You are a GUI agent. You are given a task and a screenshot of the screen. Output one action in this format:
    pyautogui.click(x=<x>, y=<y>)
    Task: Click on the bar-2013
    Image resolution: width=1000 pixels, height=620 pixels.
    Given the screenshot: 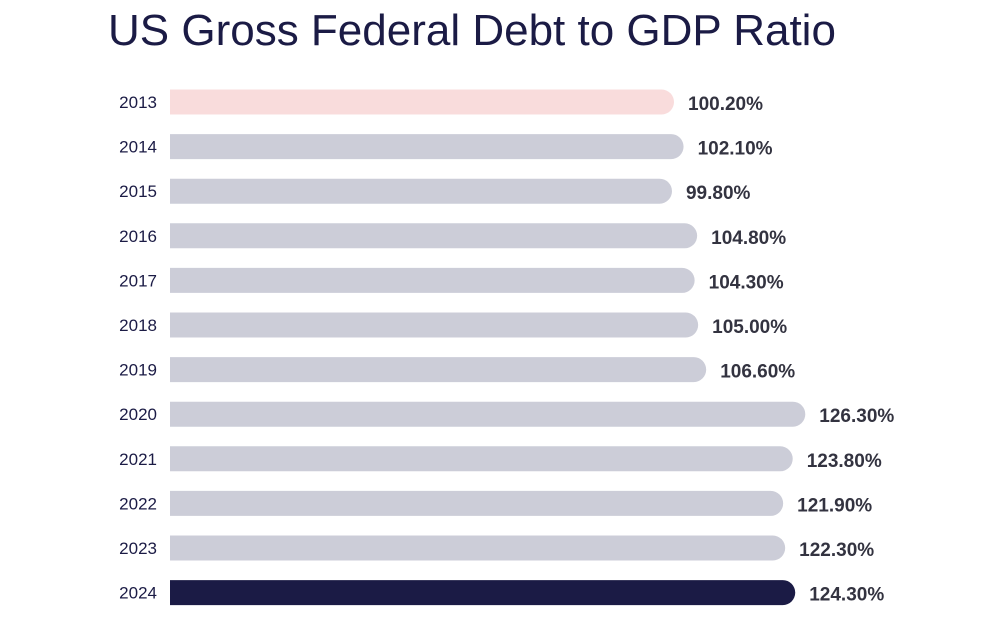 What is the action you would take?
    pyautogui.click(x=422, y=102)
    